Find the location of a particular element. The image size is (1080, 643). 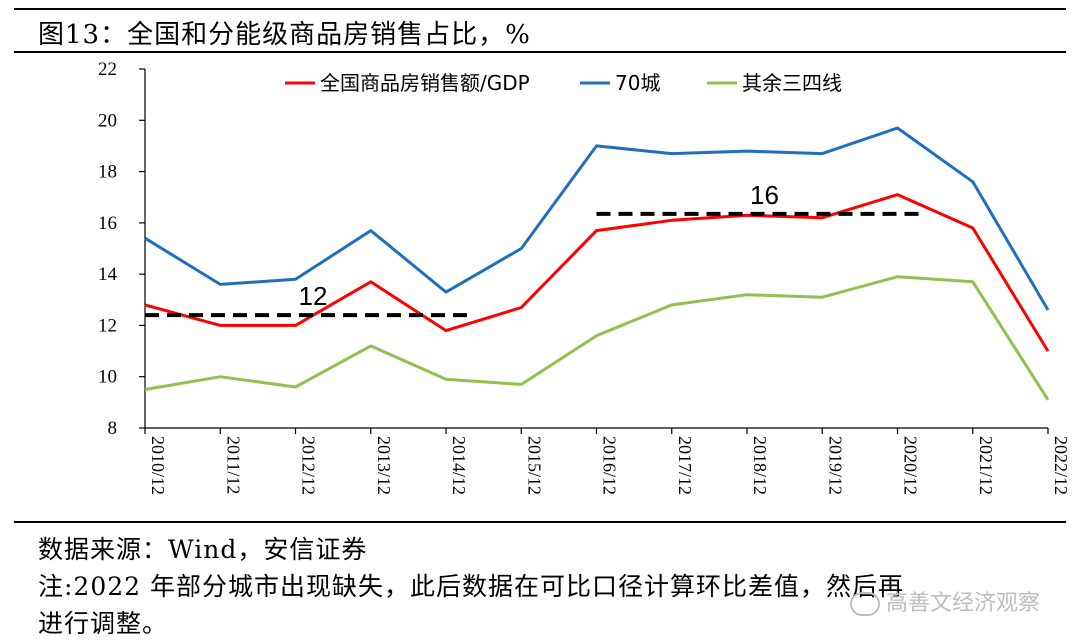

reference-label-0: 12 is located at coordinates (313, 296).